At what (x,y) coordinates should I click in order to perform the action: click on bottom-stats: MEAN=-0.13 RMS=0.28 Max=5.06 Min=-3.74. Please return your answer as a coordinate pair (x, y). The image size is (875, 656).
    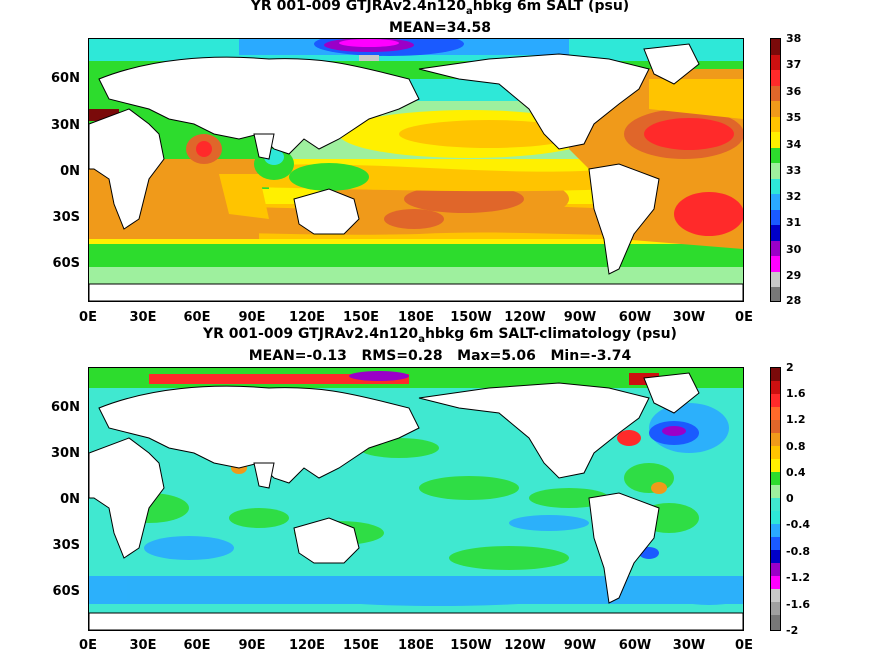
    Looking at the image, I should click on (440, 356).